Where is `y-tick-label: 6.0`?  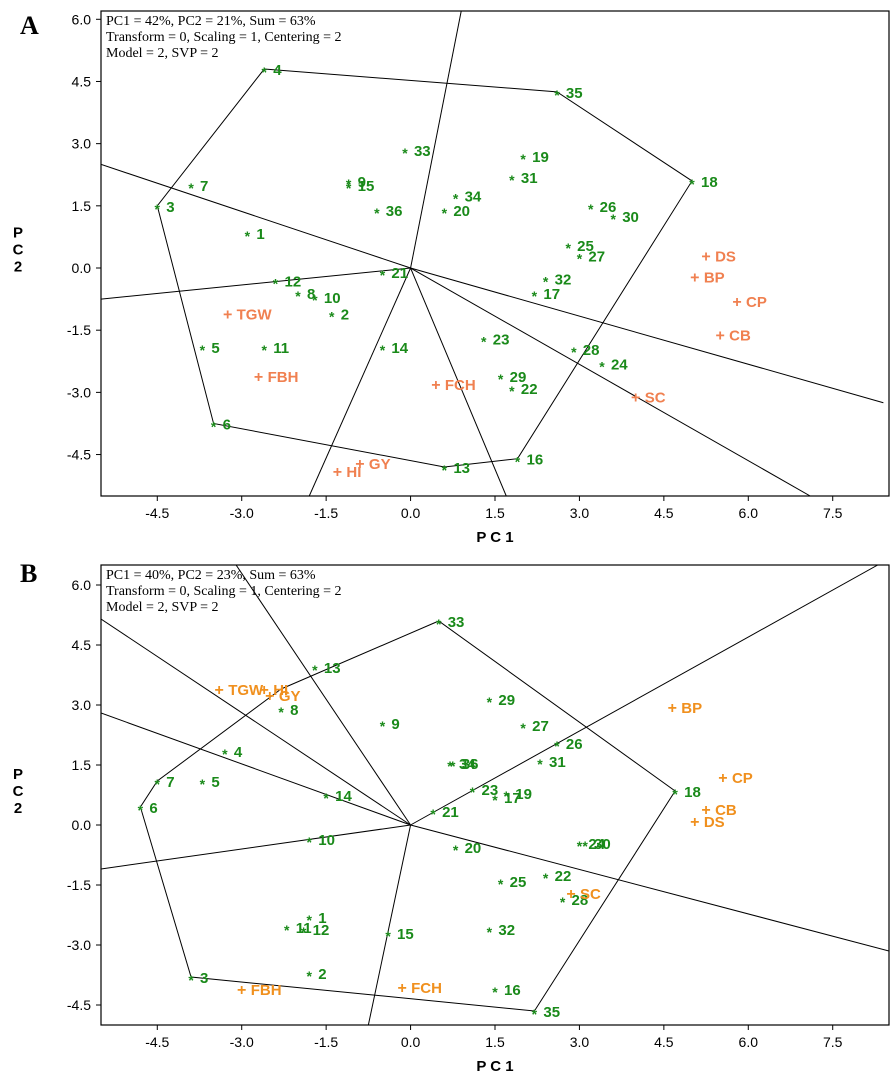 y-tick-label: 6.0 is located at coordinates (82, 585).